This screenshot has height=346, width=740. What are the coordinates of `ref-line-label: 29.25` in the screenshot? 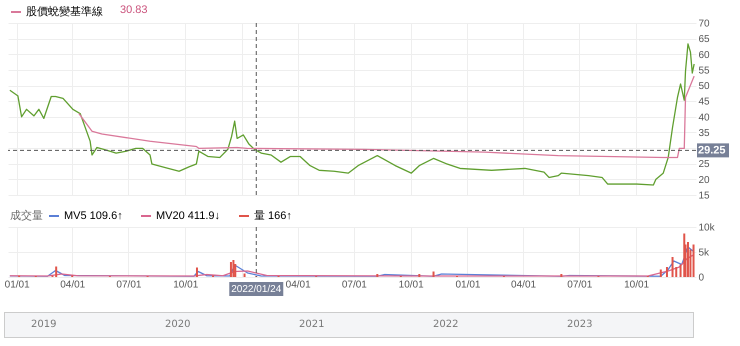 It's located at (712, 150).